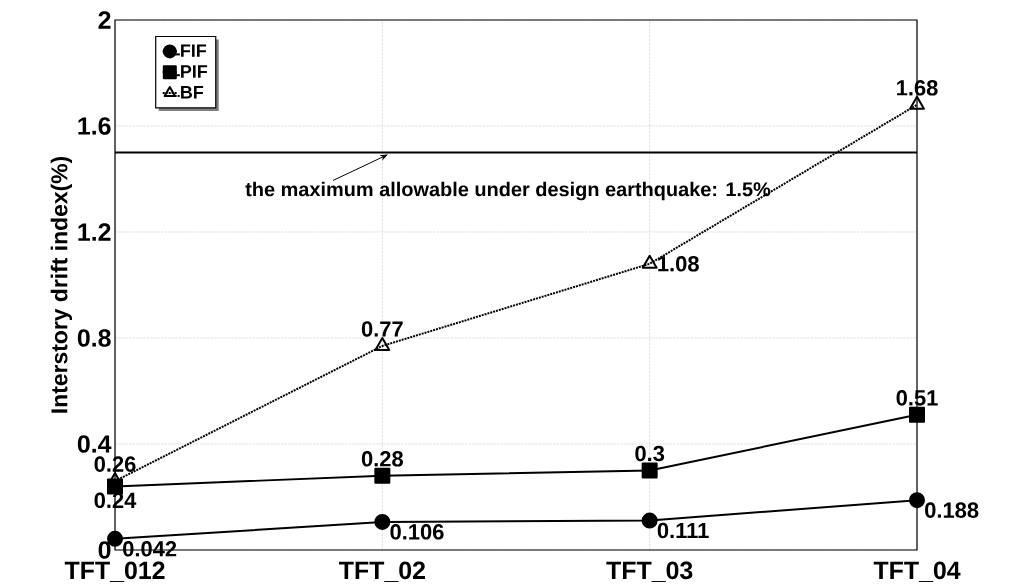  I want to click on legend-label: BF, so click(192, 92).